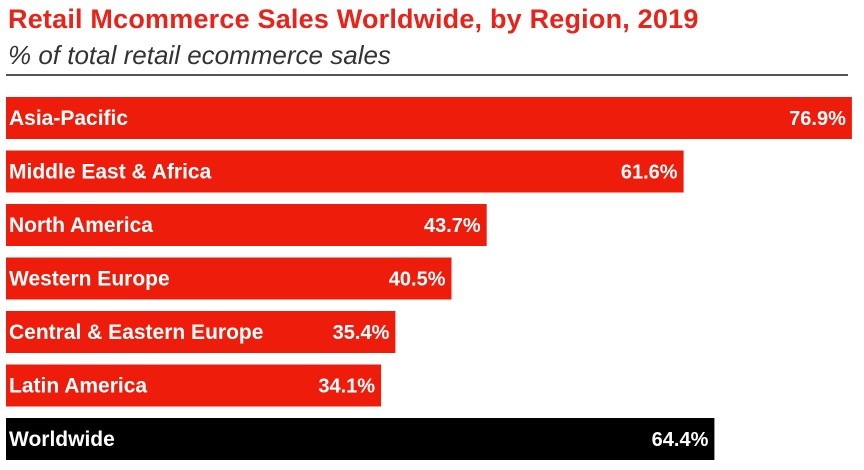  What do you see at coordinates (429, 118) in the screenshot?
I see `bar-asia-pacific` at bounding box center [429, 118].